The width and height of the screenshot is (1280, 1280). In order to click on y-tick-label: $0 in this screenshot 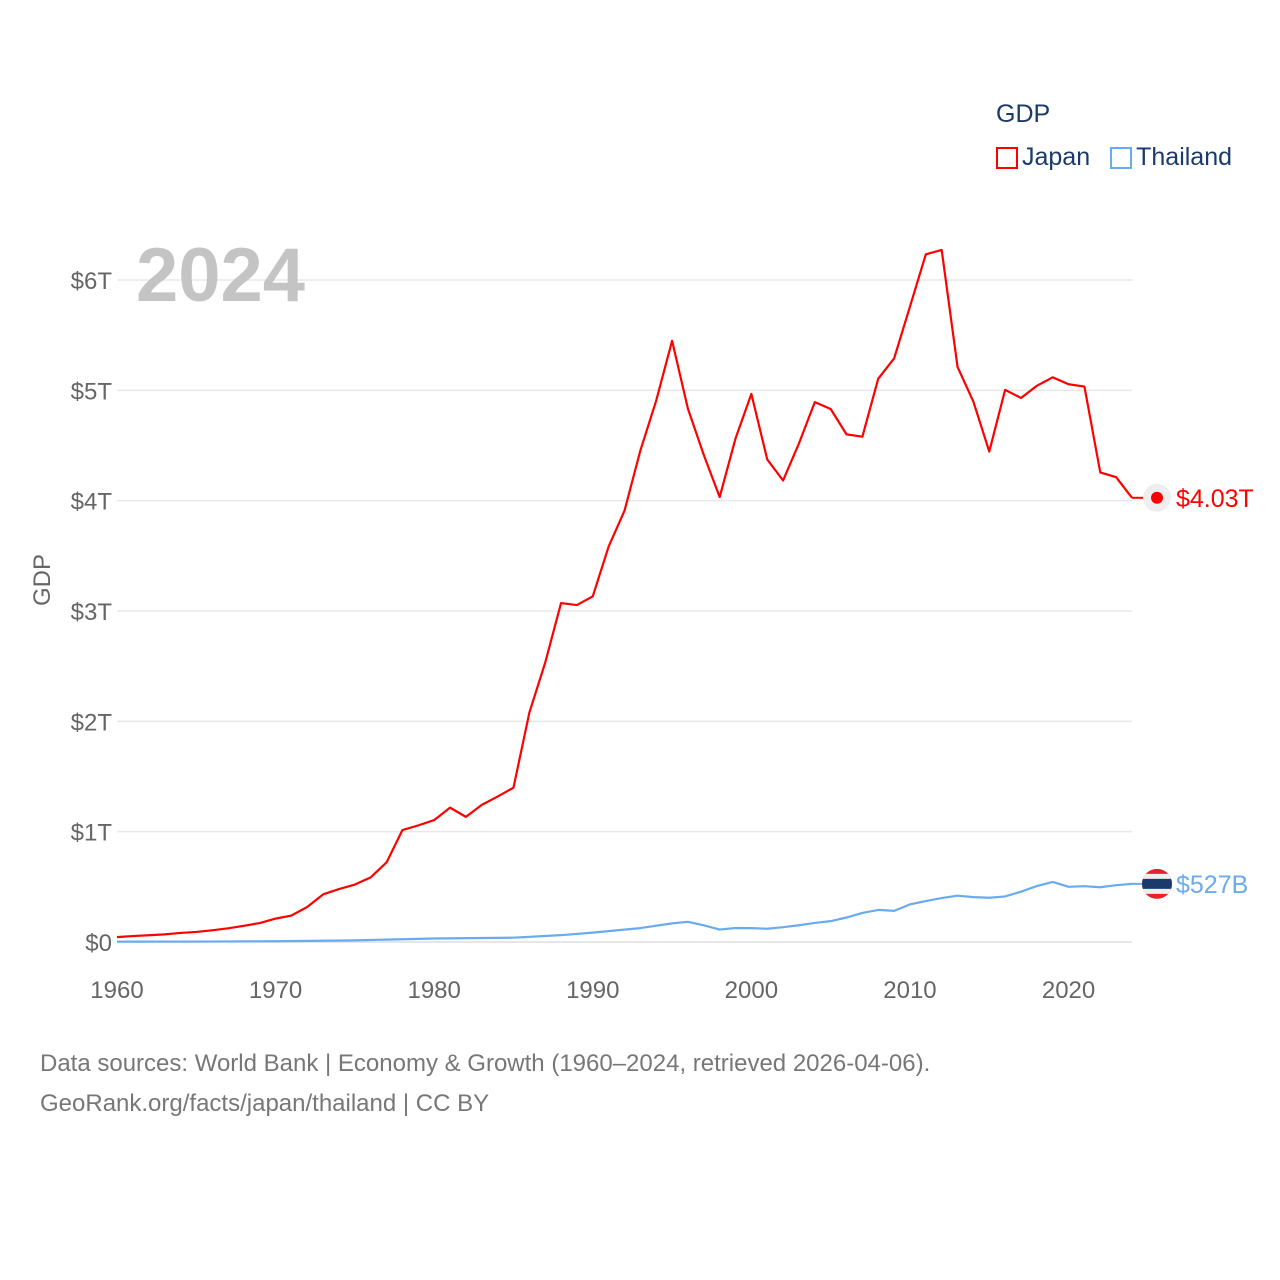, I will do `click(98, 943)`.